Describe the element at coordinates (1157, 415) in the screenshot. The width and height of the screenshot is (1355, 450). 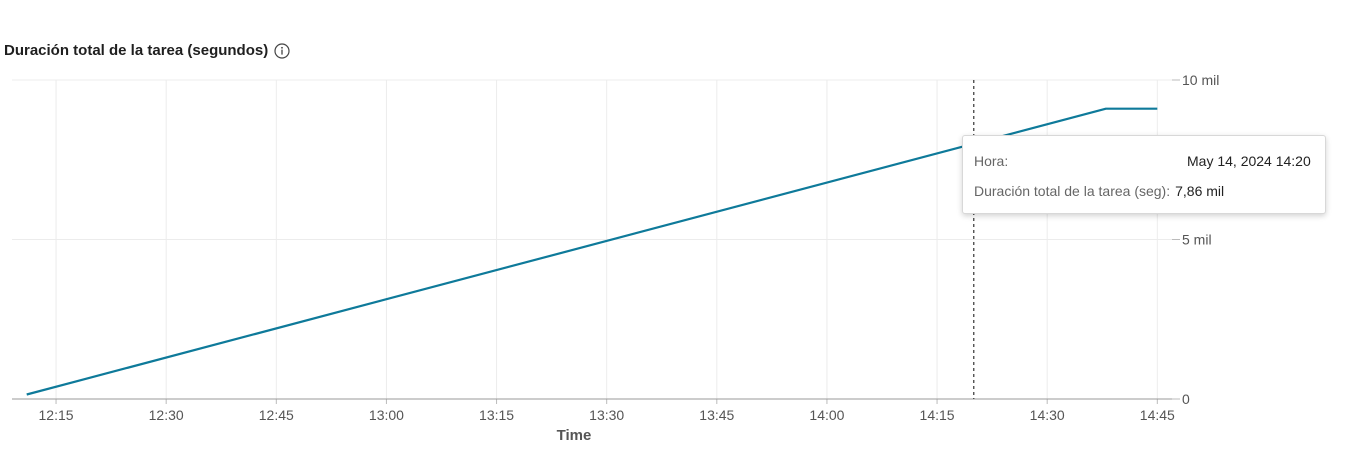
I see `x-tick-label: 14:45` at that location.